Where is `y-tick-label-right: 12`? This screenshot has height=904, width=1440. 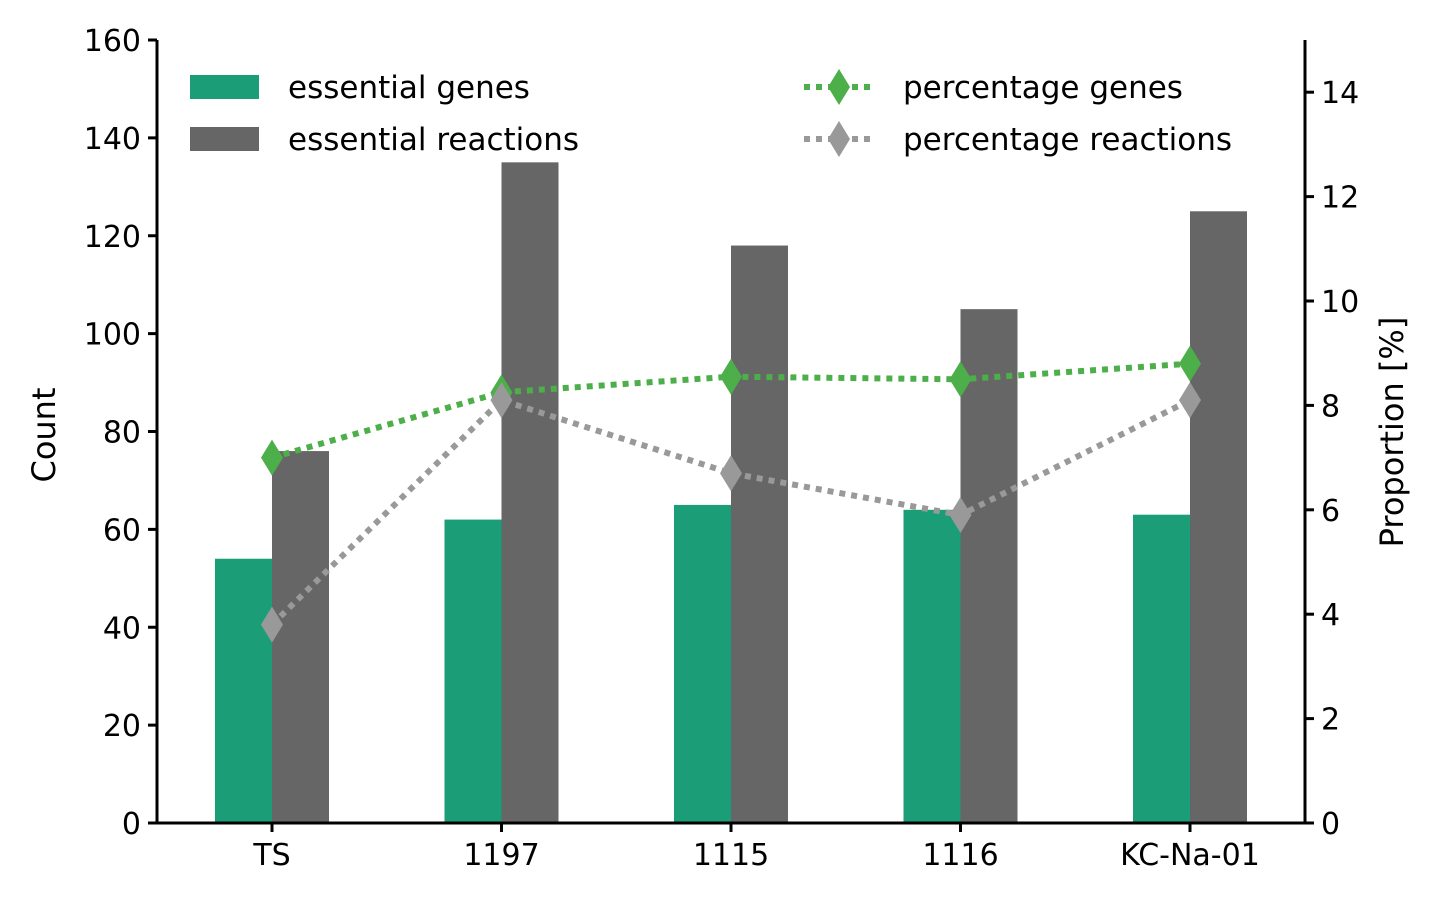 y-tick-label-right: 12 is located at coordinates (1340, 198).